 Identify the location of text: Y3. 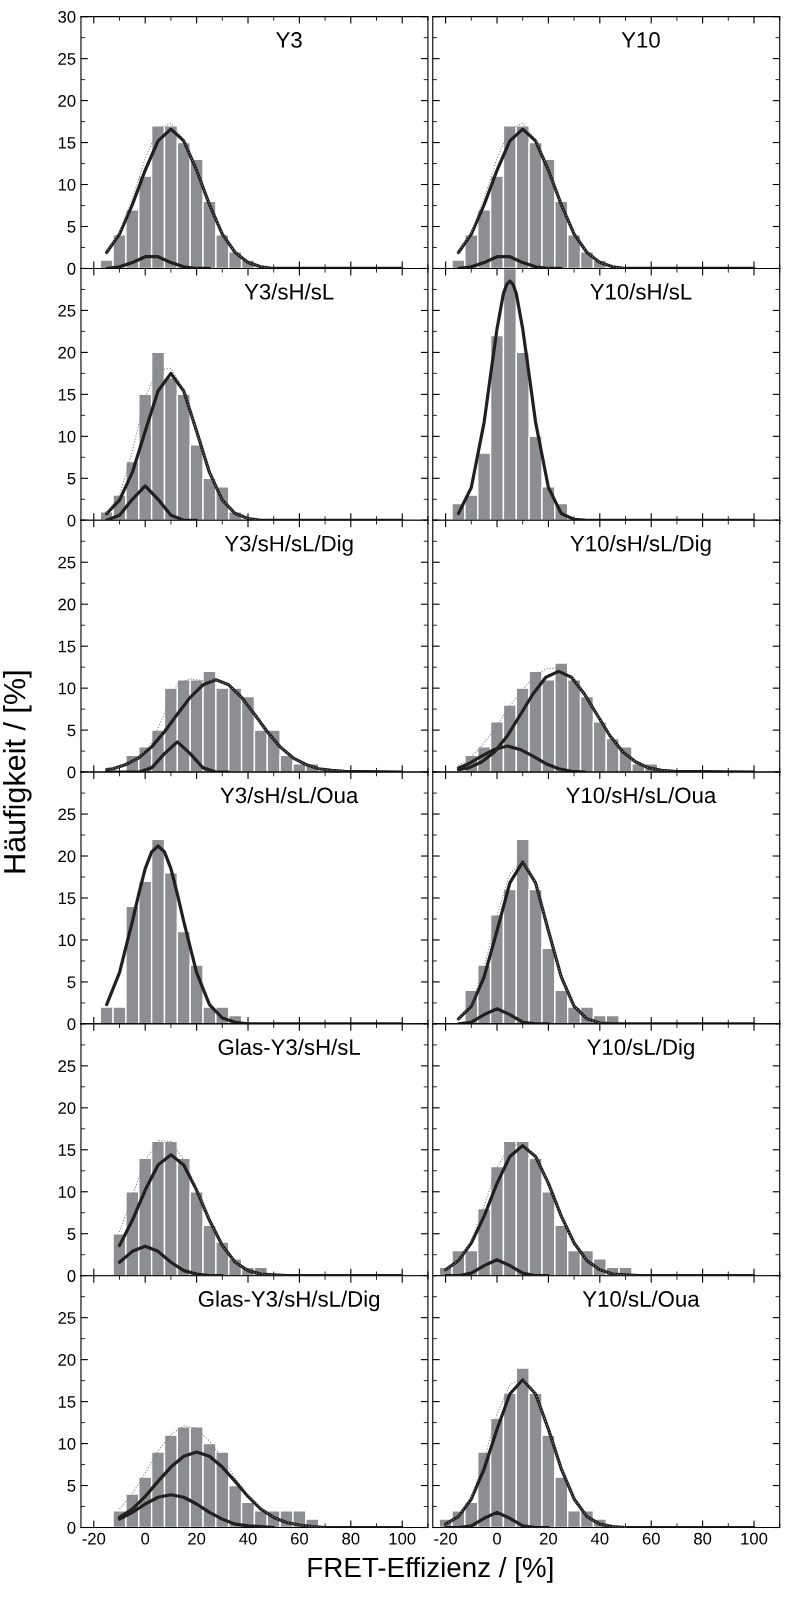
(289, 40).